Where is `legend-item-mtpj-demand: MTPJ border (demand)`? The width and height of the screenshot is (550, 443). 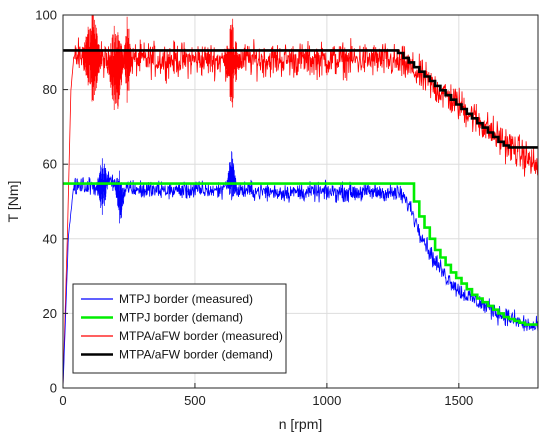
legend-item-mtpj-demand: MTPJ border (demand) is located at coordinates (162, 318).